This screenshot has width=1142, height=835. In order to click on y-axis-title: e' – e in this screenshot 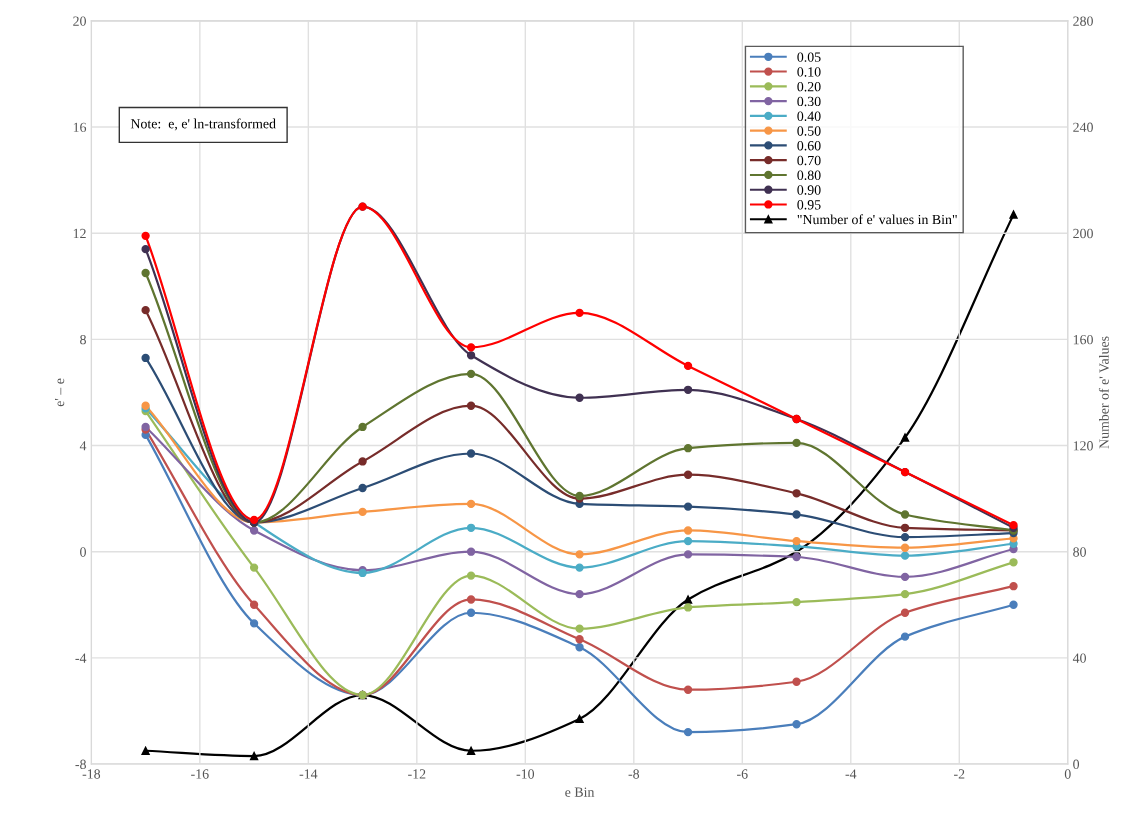, I will do `click(60, 392)`.